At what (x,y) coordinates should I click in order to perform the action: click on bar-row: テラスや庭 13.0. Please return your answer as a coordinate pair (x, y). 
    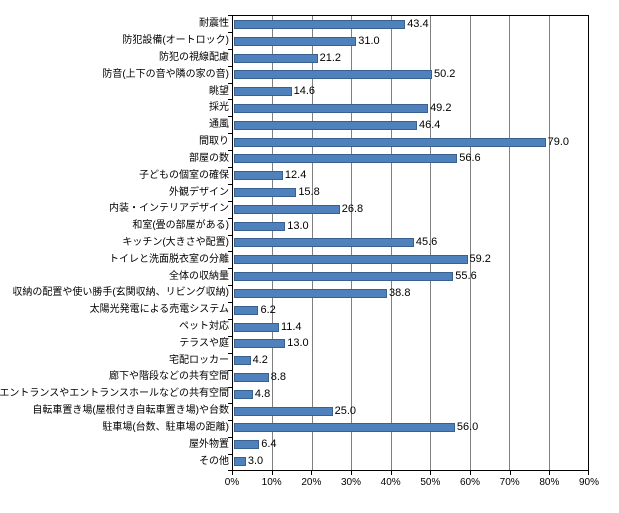
    Looking at the image, I should click on (294, 343).